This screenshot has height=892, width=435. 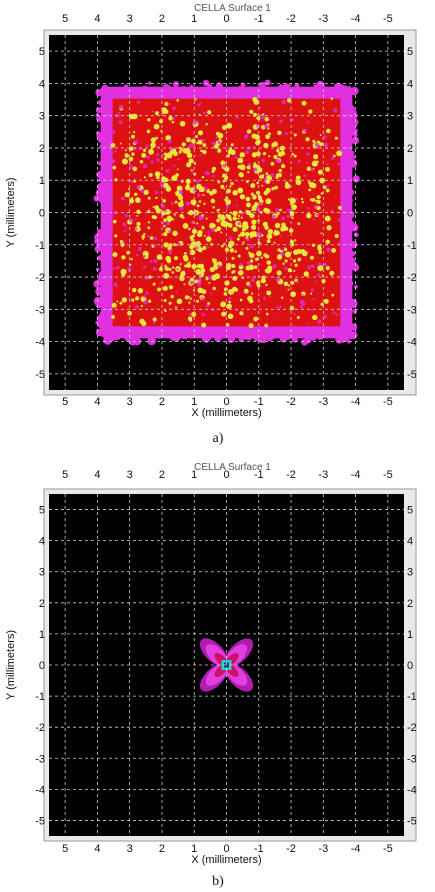 What do you see at coordinates (40, 375) in the screenshot?
I see `y-tick-label-left: -5` at bounding box center [40, 375].